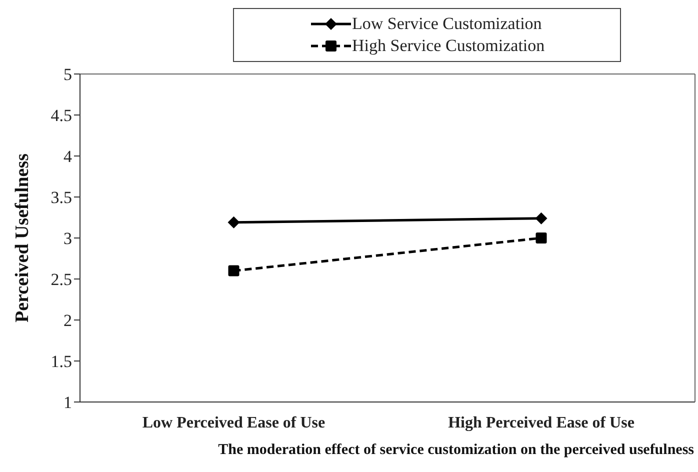  I want to click on y-tick-label: 2, so click(68, 320).